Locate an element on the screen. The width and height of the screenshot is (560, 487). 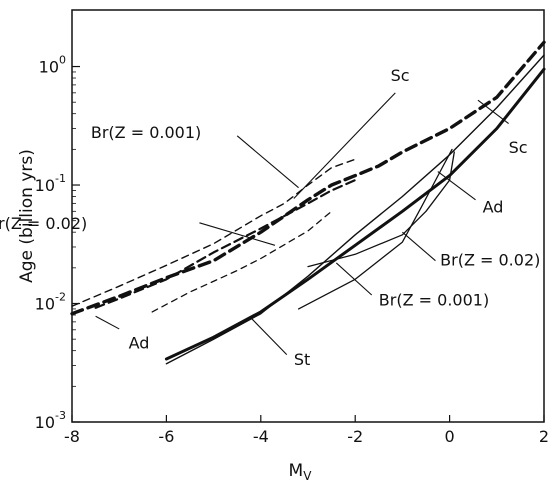
y-axis-label: Age (billion yrs) is located at coordinates (27, 216).